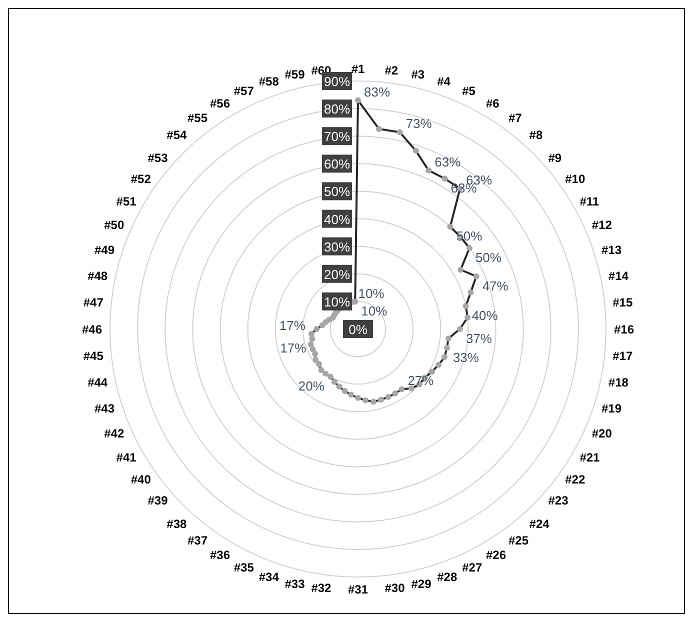  Describe the element at coordinates (269, 81) in the screenshot. I see `spoke-label: #58` at that location.